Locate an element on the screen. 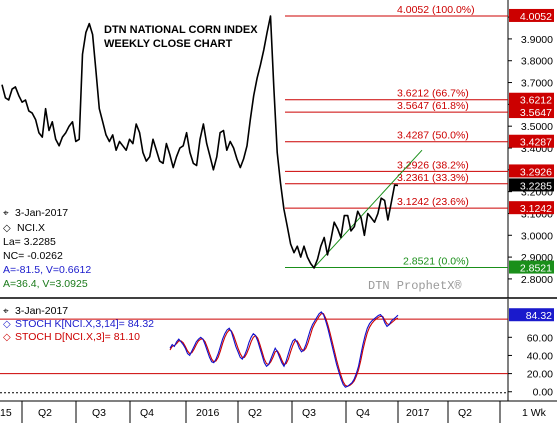 The image size is (557, 423). last-price-badge-group: 3.2285 is located at coordinates (531, 185).